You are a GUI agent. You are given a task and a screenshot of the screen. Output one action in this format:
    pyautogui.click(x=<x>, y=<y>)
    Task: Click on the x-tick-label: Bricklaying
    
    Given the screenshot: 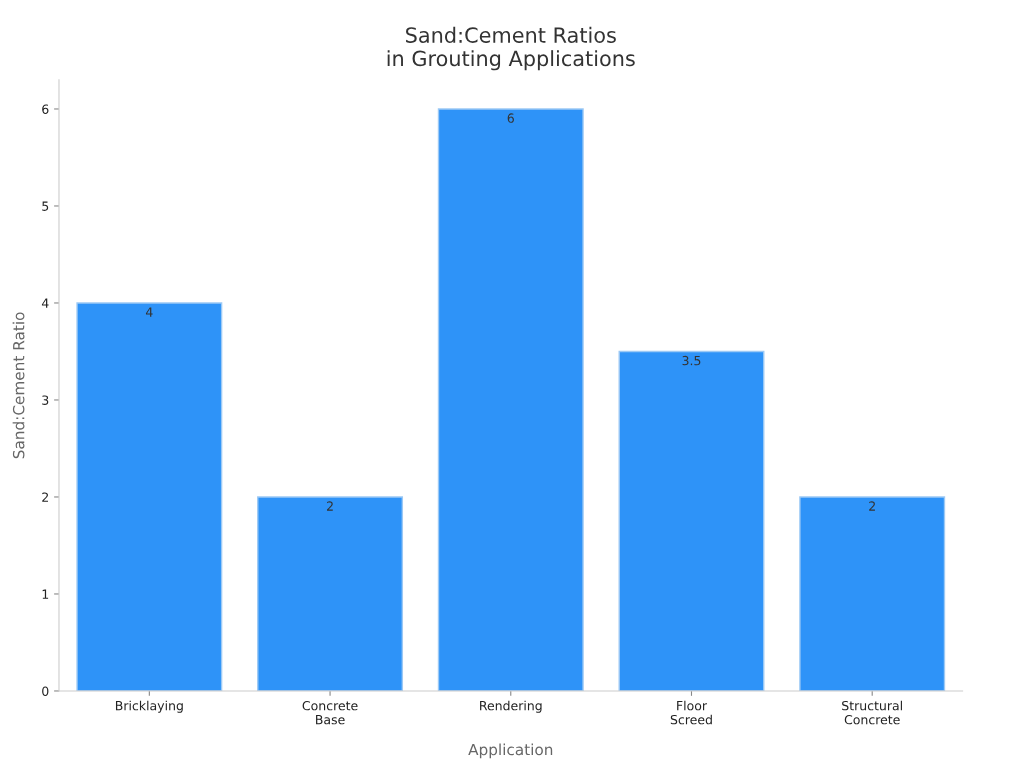 What is the action you would take?
    pyautogui.click(x=149, y=706)
    